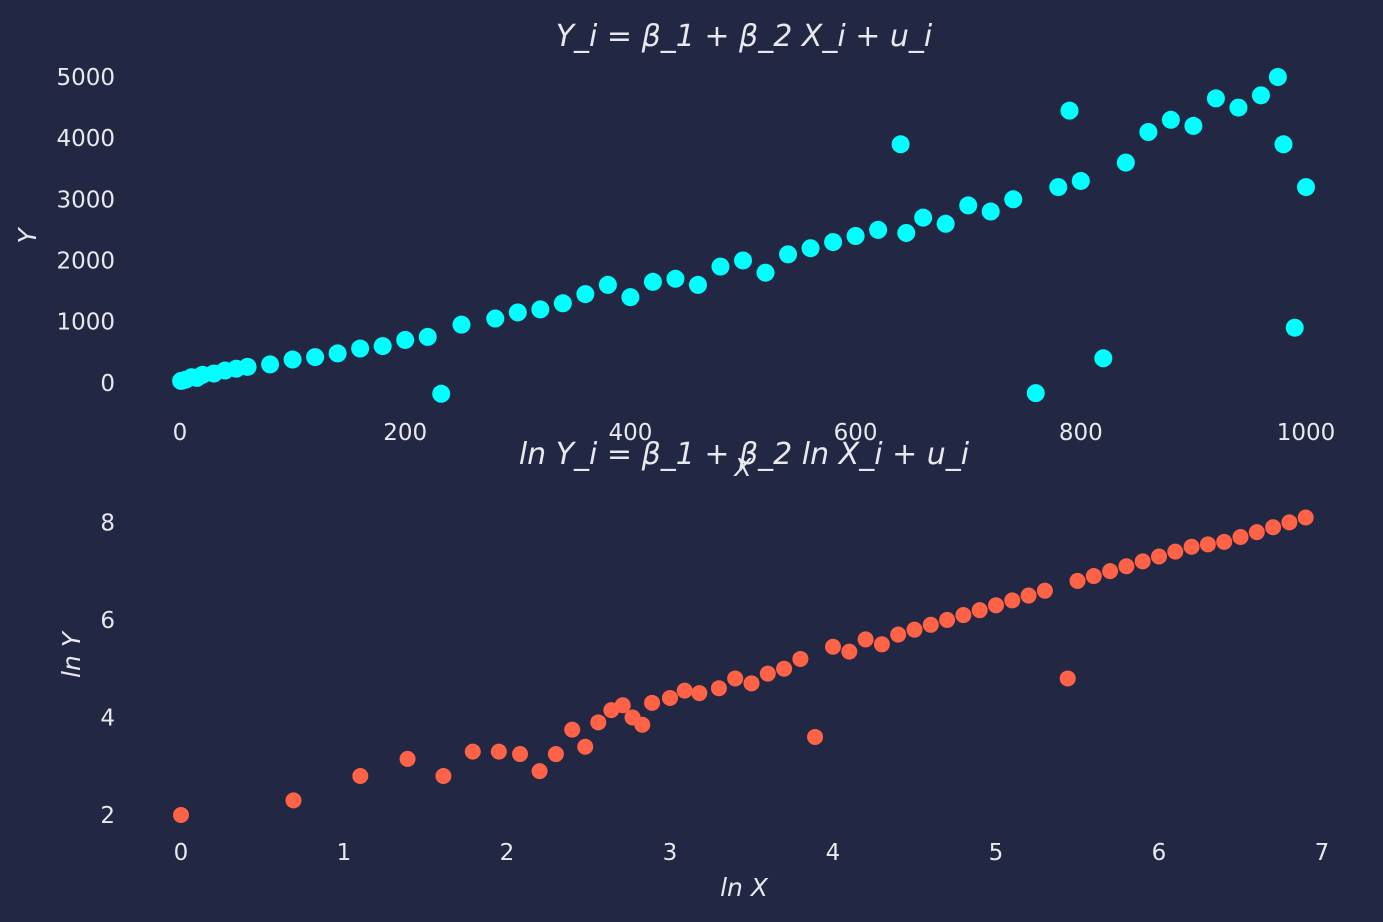 This screenshot has width=1383, height=922. What do you see at coordinates (85, 78) in the screenshot?
I see `y-tick-label: 5000` at bounding box center [85, 78].